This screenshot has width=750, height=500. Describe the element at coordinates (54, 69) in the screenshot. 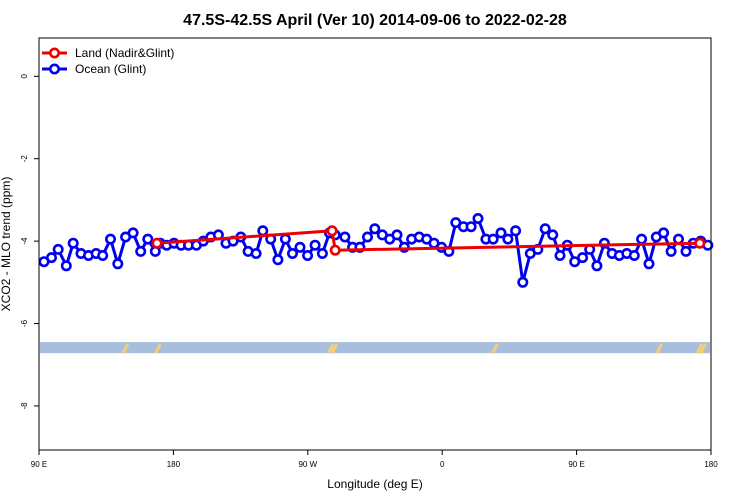

I see `legend-marker-ocean` at that location.